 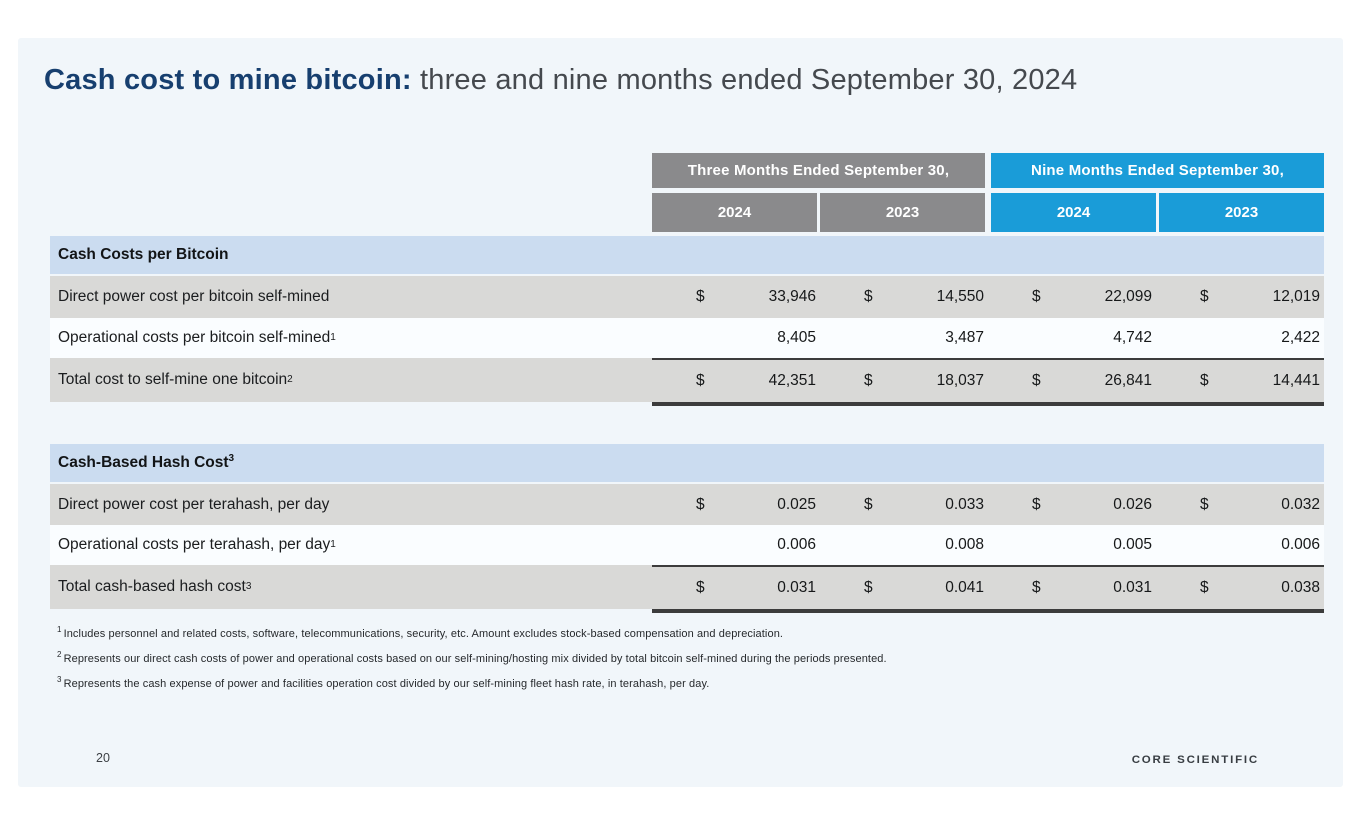 I want to click on year-headers: 2024 2023 2024 2023, so click(x=988, y=212).